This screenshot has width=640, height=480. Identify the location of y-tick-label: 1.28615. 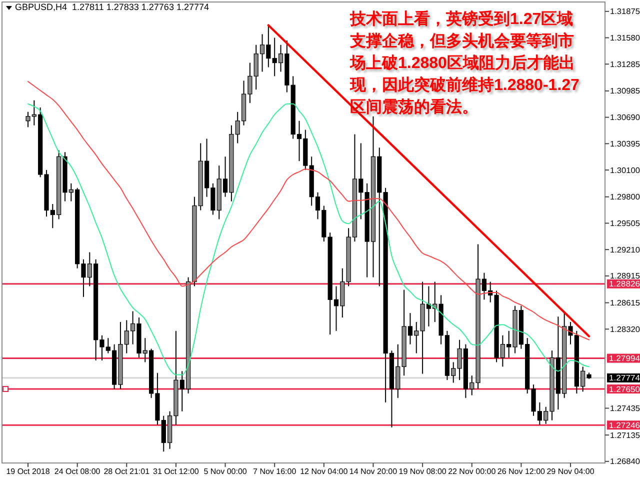
(625, 303).